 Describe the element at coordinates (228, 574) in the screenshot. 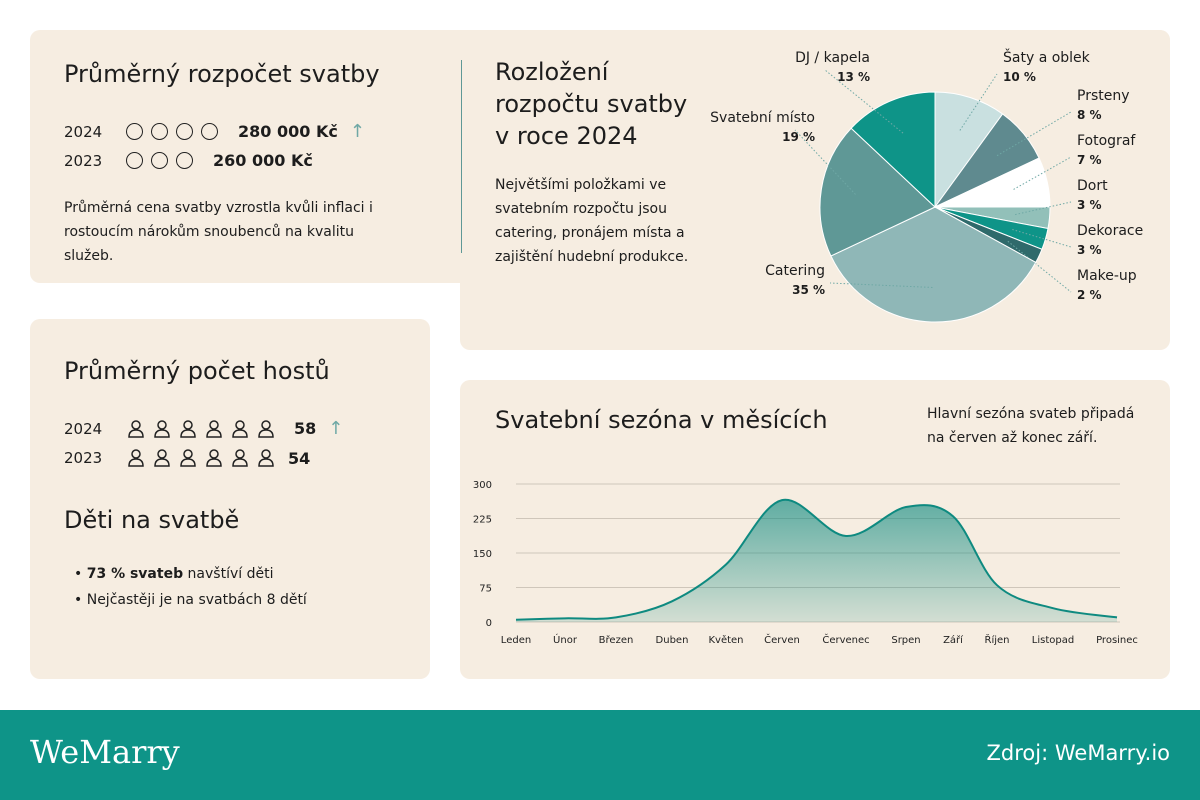

I see `text: navštíví děti` at that location.